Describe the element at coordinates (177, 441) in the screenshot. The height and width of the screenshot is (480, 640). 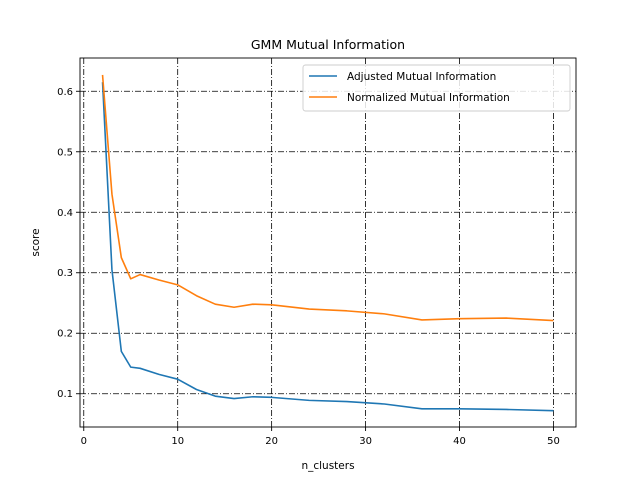
I see `x-tick-label: 10` at that location.